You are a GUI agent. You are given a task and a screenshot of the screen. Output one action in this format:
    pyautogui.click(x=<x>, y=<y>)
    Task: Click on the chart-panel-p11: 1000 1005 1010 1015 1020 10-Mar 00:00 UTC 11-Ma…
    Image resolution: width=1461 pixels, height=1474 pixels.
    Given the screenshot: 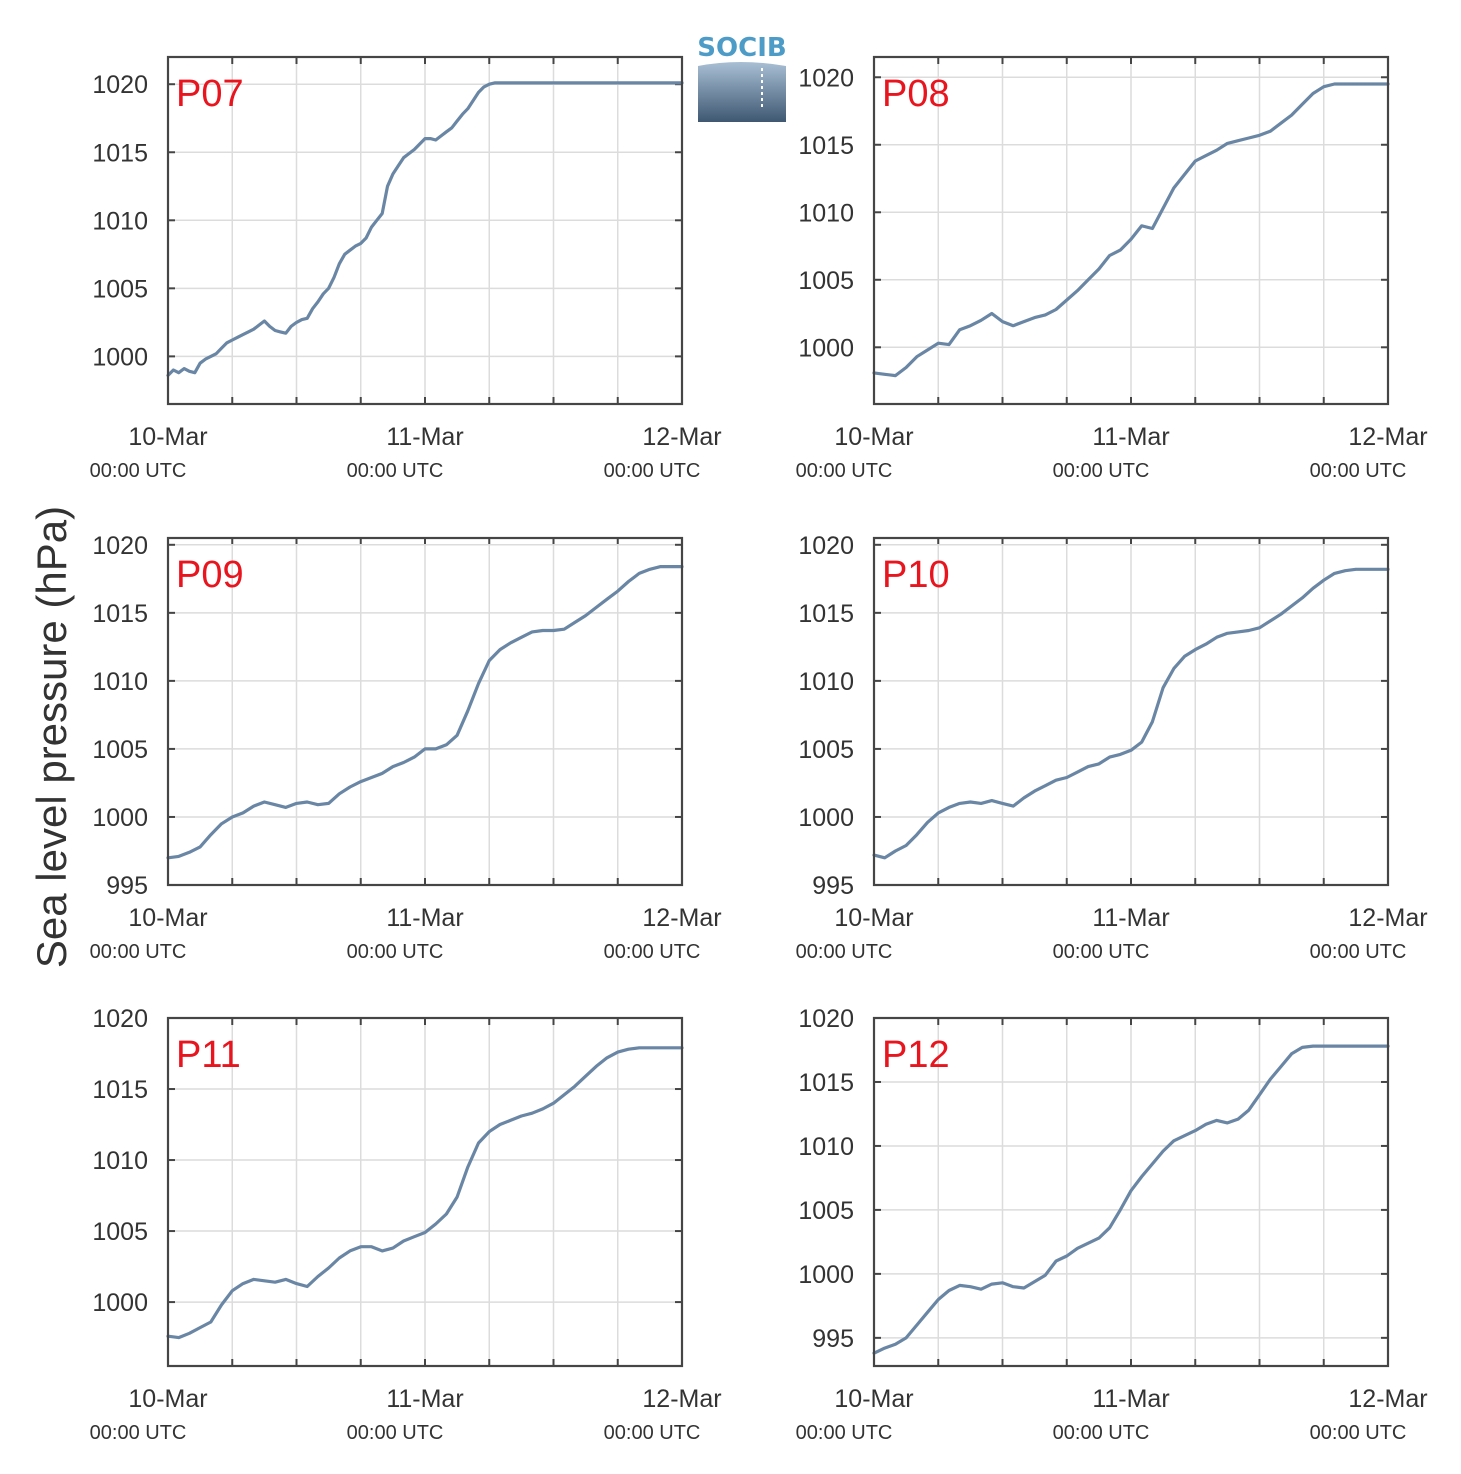 What is the action you would take?
    pyautogui.click(x=406, y=1224)
    